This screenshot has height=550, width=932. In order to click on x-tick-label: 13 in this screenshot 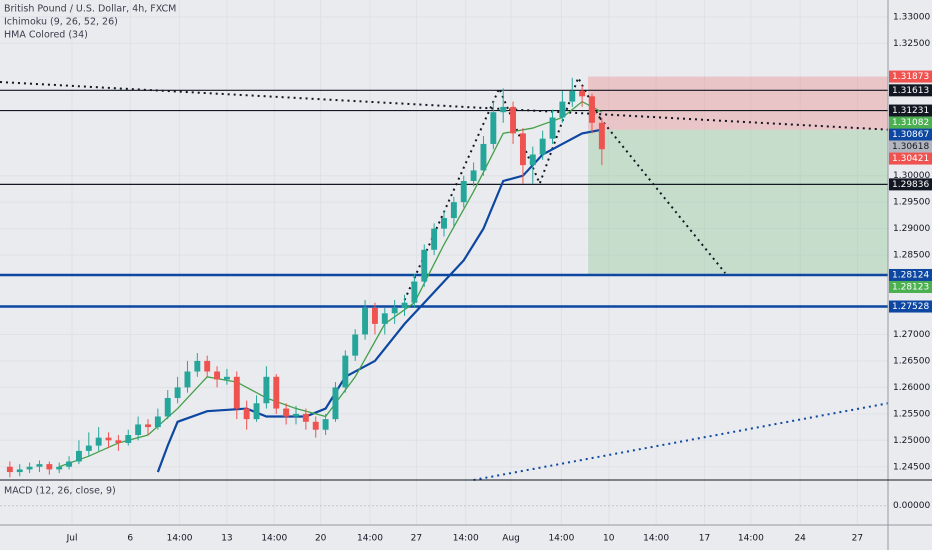, I will do `click(226, 539)`.